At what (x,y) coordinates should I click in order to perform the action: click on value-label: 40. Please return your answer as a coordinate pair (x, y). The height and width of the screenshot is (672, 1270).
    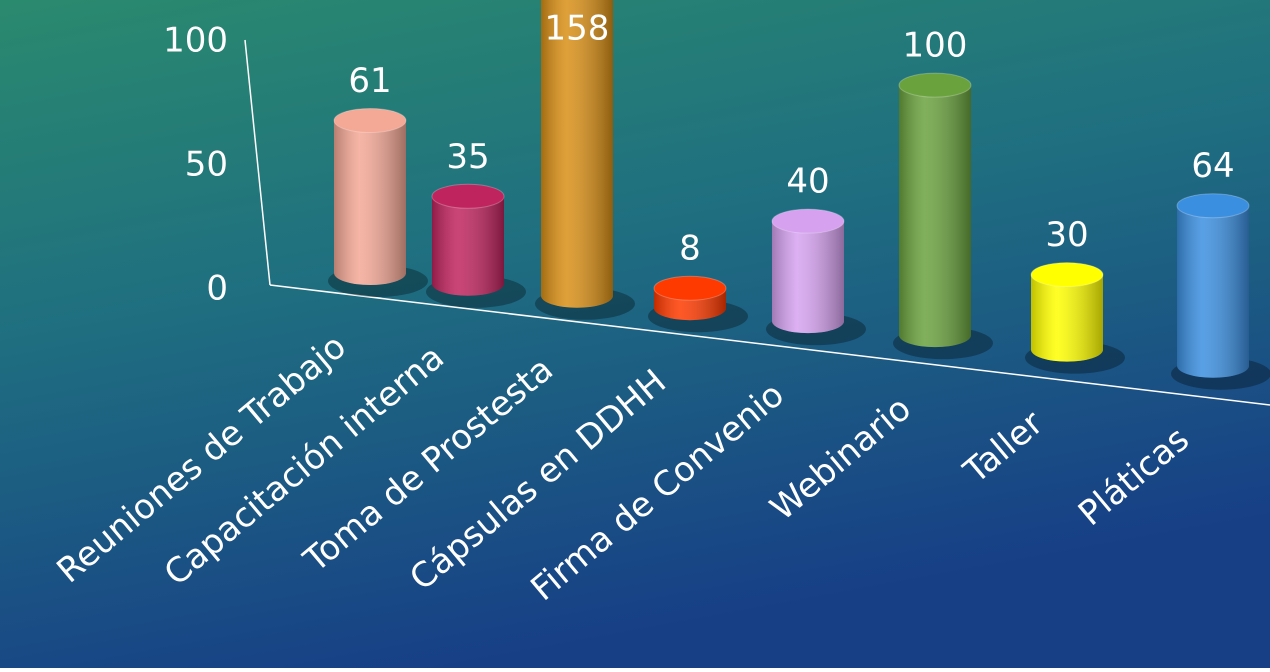
    Looking at the image, I should click on (807, 182).